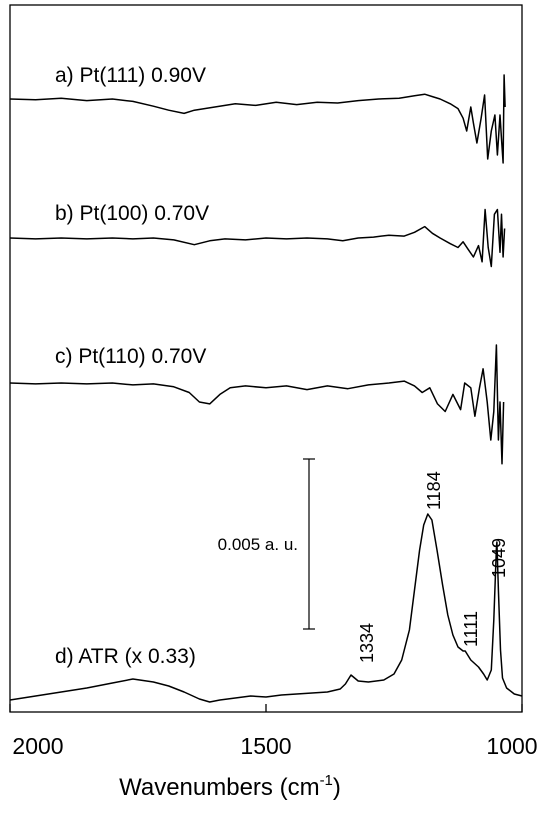 The height and width of the screenshot is (816, 556). I want to click on scale-bar-label: 0.005 a. u., so click(258, 544).